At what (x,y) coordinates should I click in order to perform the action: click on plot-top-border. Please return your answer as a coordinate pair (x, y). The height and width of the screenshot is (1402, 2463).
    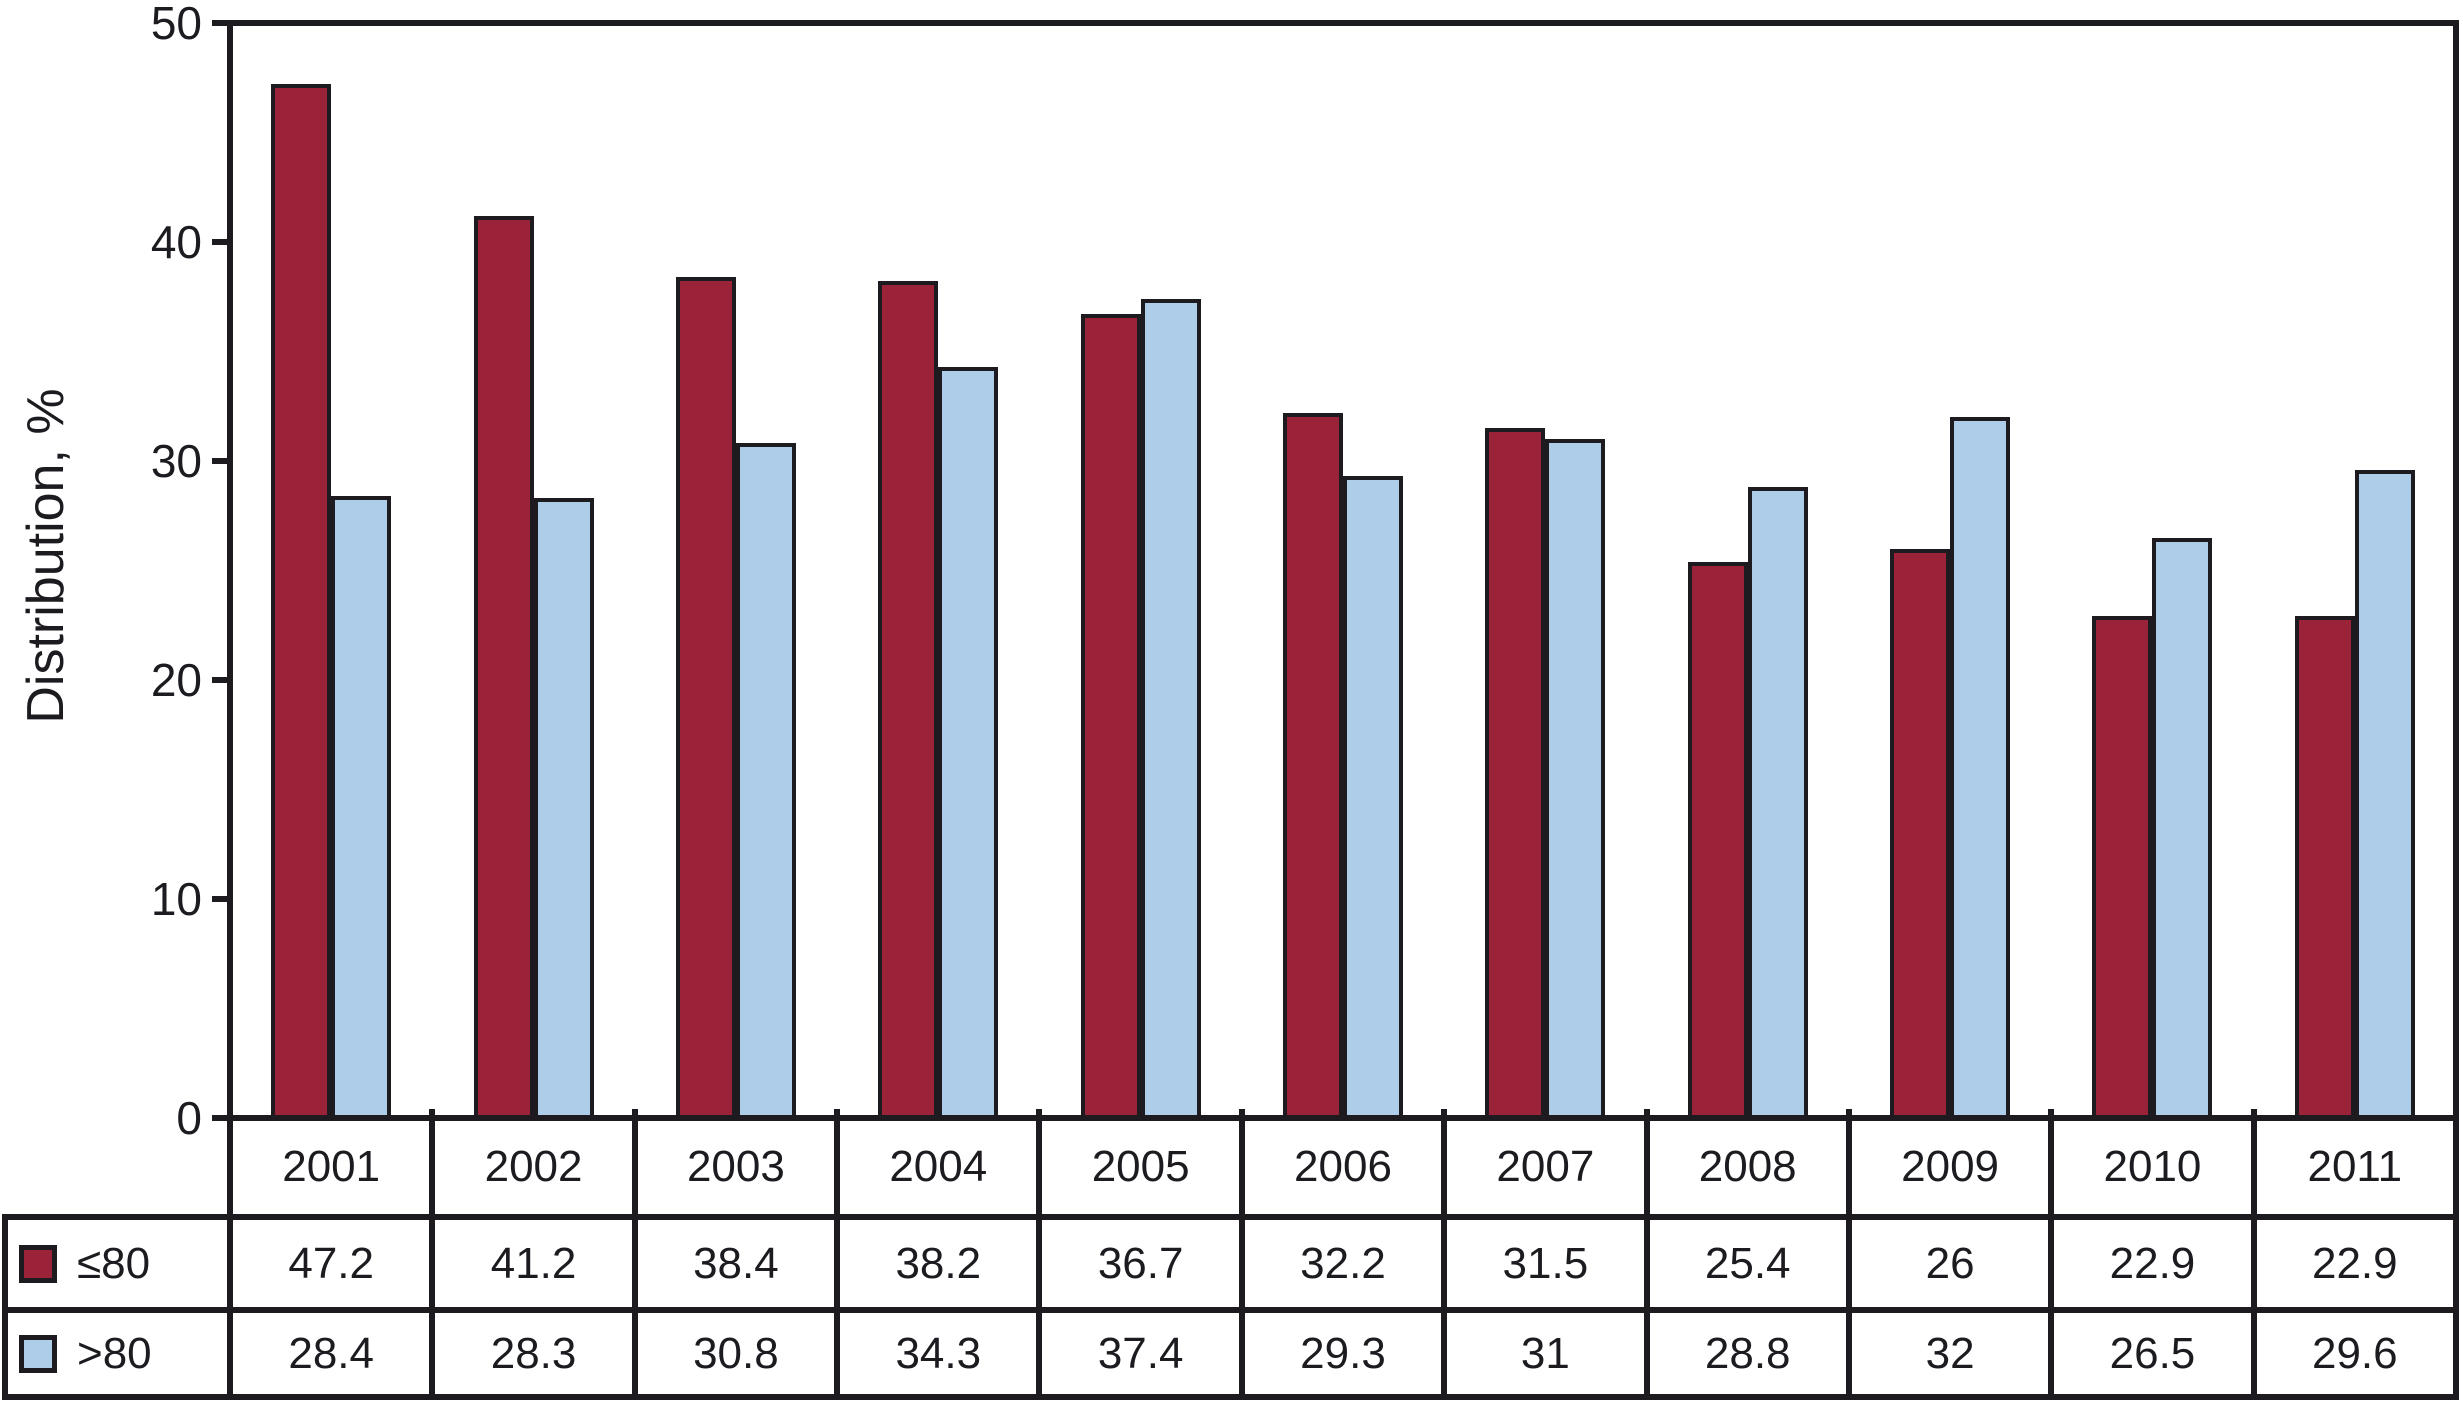
    Looking at the image, I should click on (1335, 23).